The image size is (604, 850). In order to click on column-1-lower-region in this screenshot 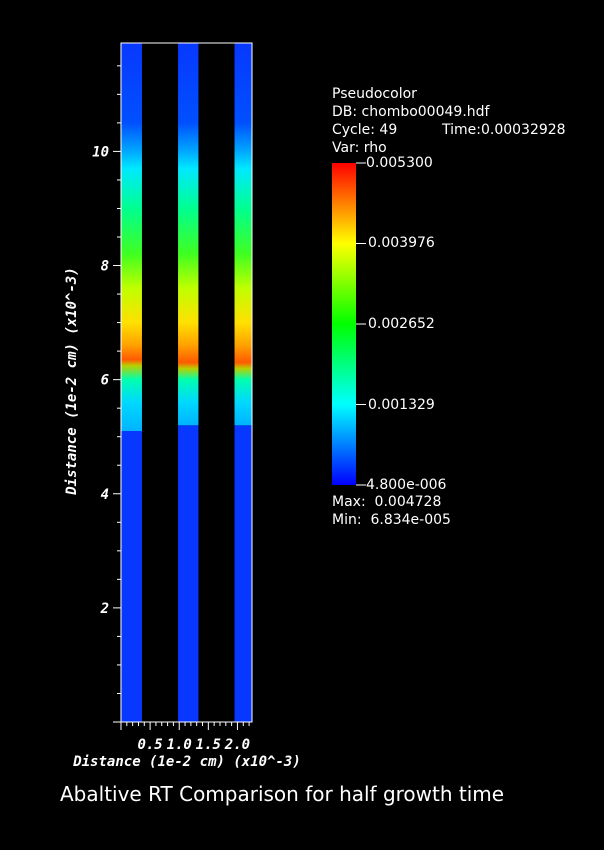, I will do `click(188, 573)`.